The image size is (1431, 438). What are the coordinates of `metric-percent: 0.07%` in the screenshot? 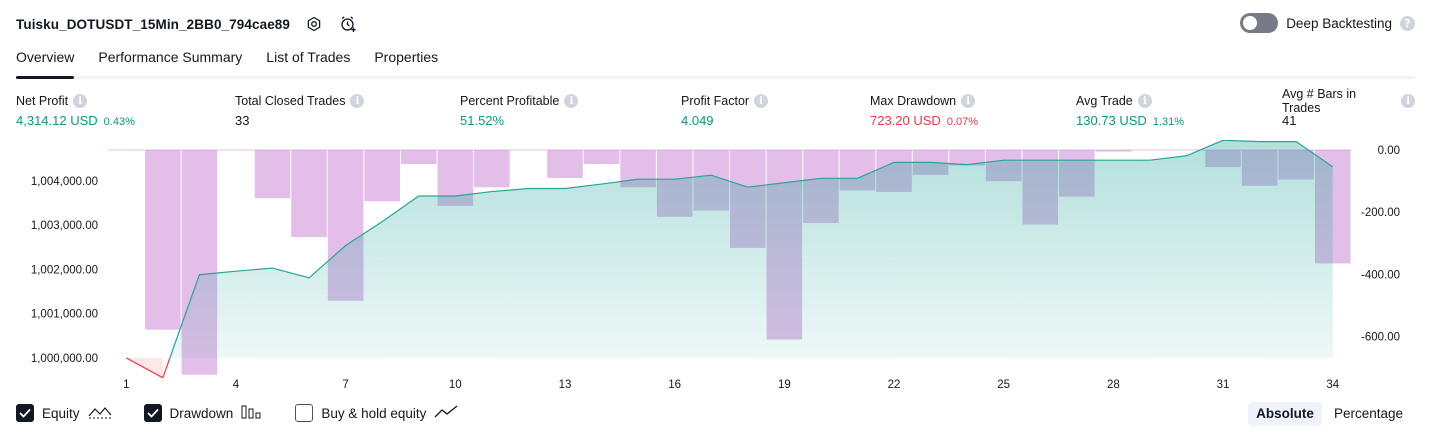 It's located at (962, 122).